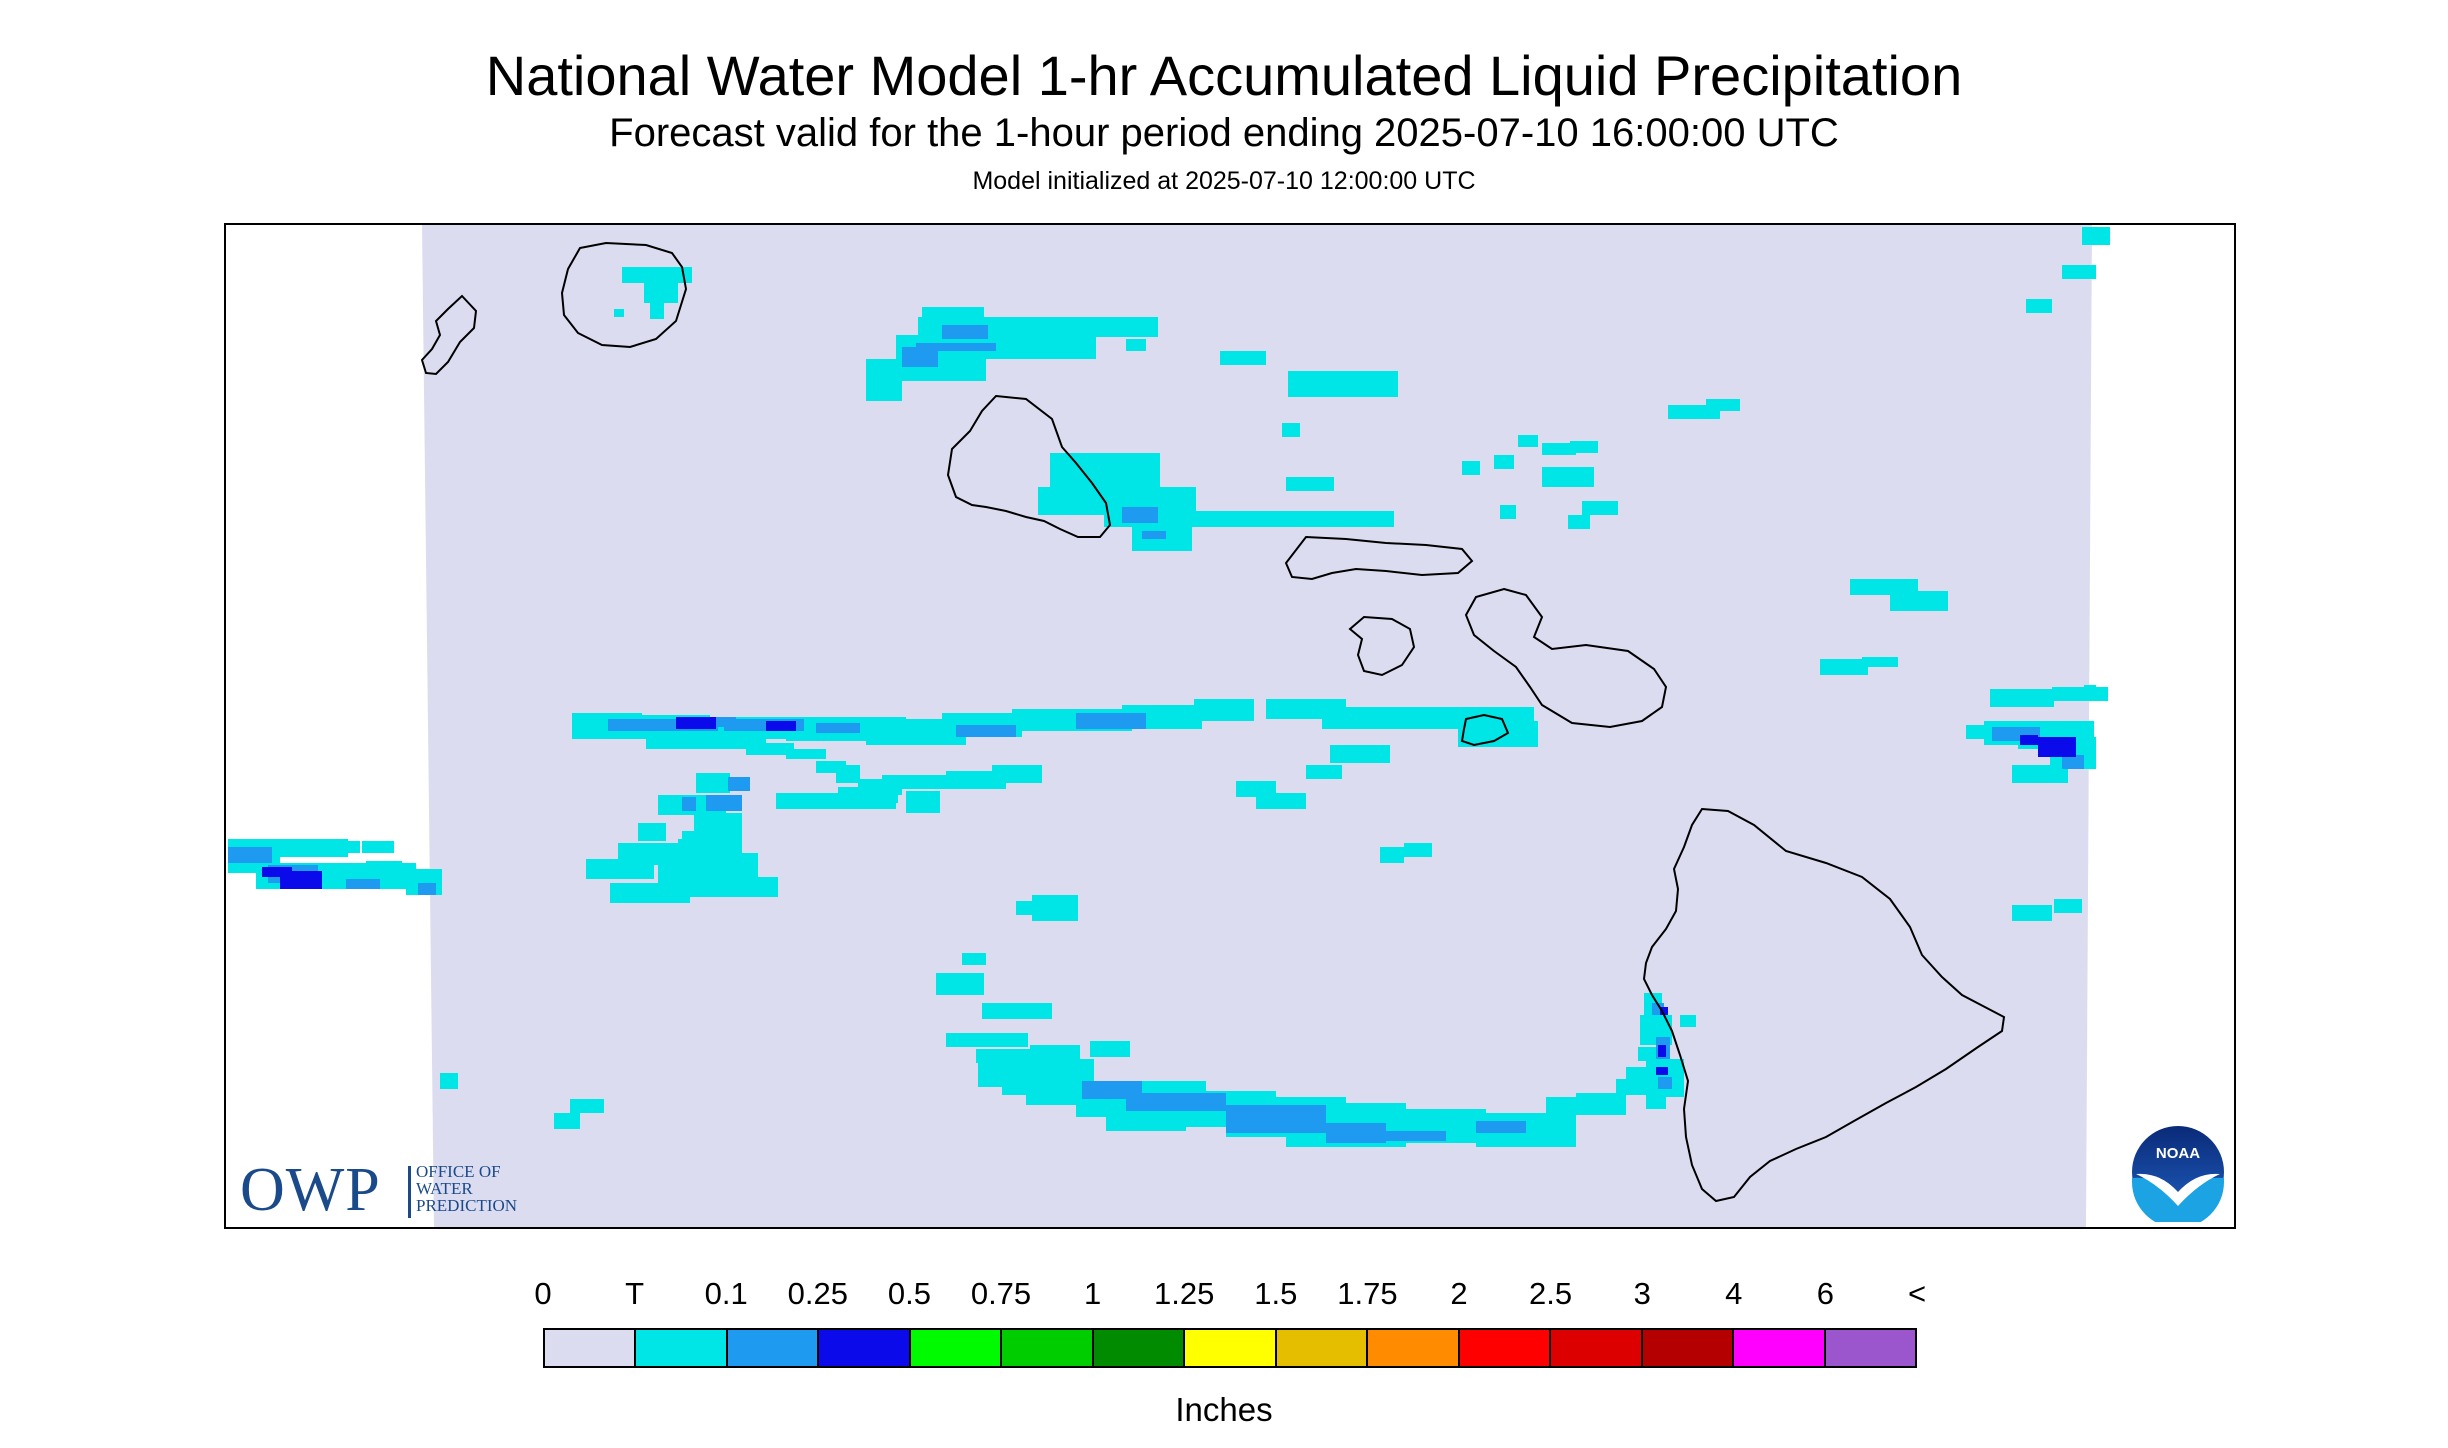 The image size is (2448, 1448). What do you see at coordinates (1642, 1293) in the screenshot?
I see `legend-tick-label: 3` at bounding box center [1642, 1293].